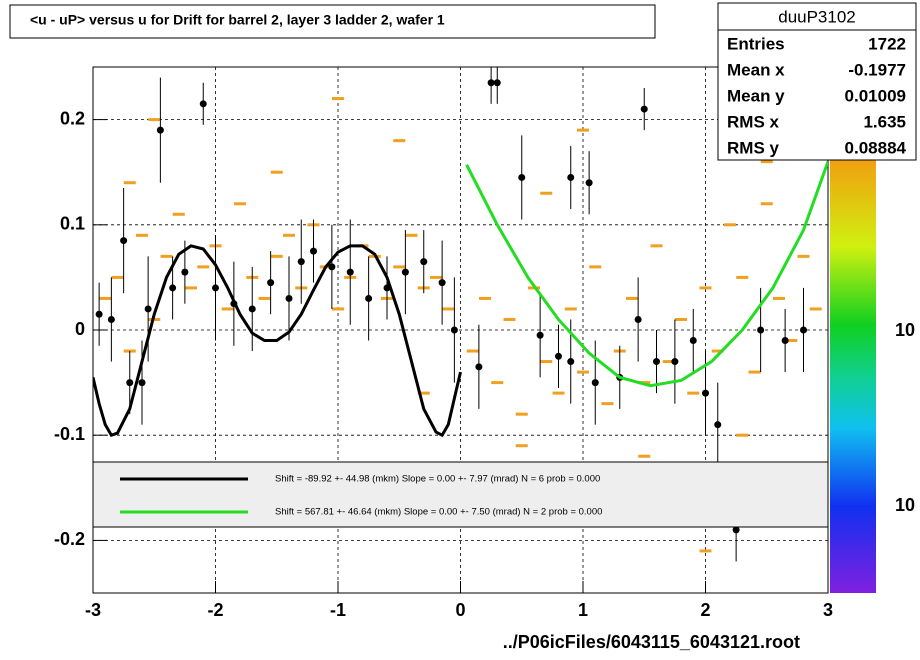  I want to click on colorbar-label: 10, so click(905, 505).